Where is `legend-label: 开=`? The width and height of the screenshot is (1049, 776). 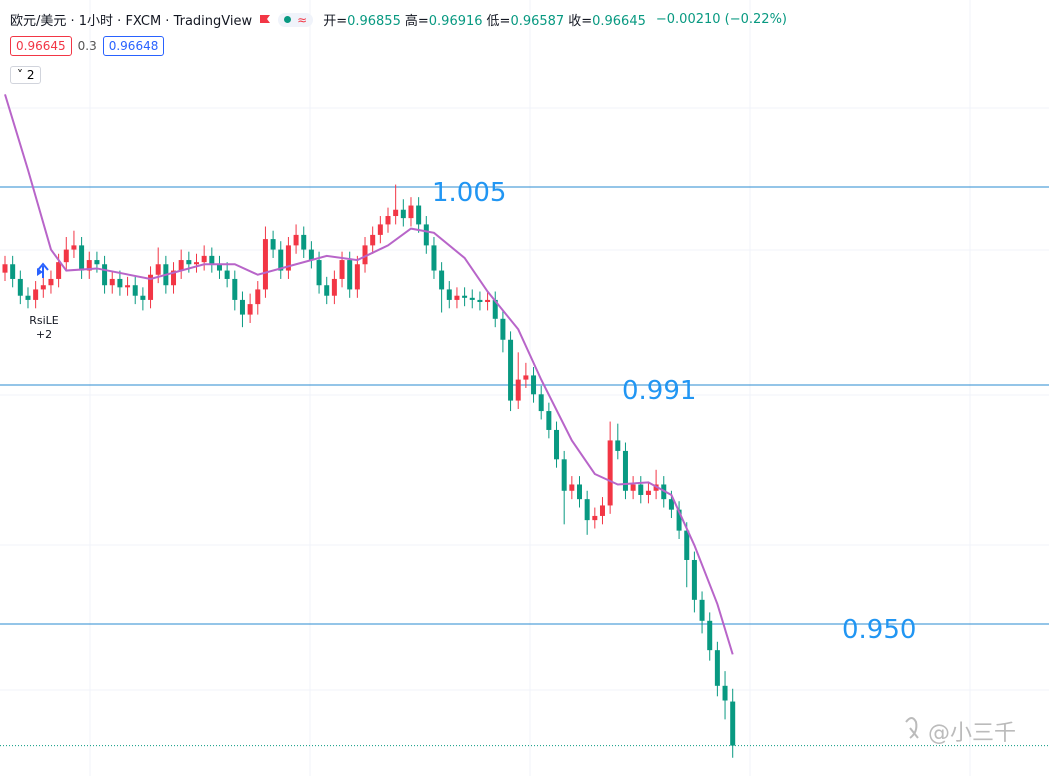
legend-label: 开= is located at coordinates (335, 21).